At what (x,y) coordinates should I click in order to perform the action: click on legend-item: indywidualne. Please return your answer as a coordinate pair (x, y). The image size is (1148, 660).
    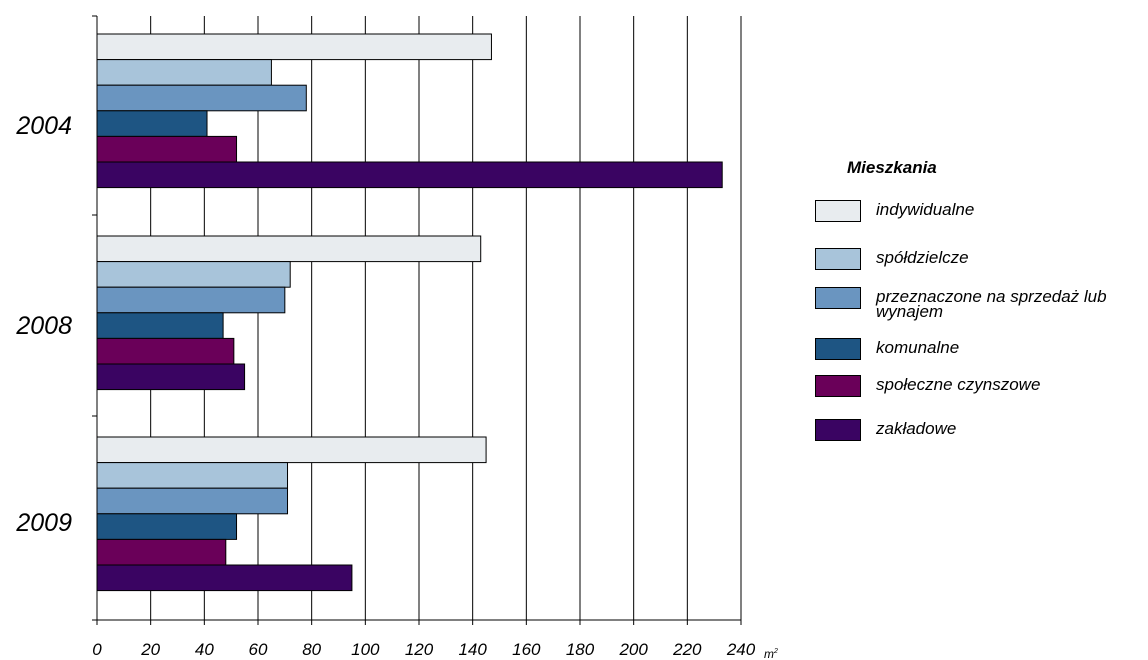
    Looking at the image, I should click on (980, 220).